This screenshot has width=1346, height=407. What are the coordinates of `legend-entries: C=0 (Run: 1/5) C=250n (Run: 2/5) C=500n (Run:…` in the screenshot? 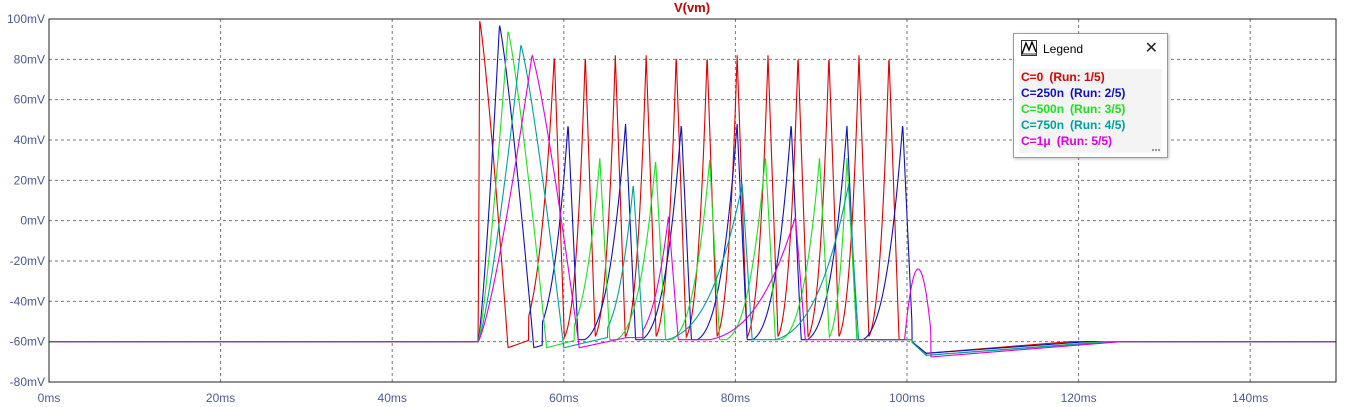 It's located at (1090, 111).